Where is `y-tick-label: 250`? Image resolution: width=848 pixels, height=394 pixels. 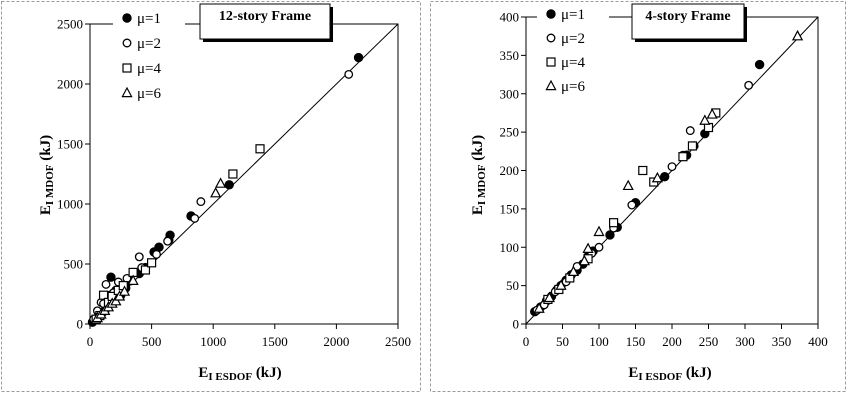 y-tick-label: 250 is located at coordinates (510, 132).